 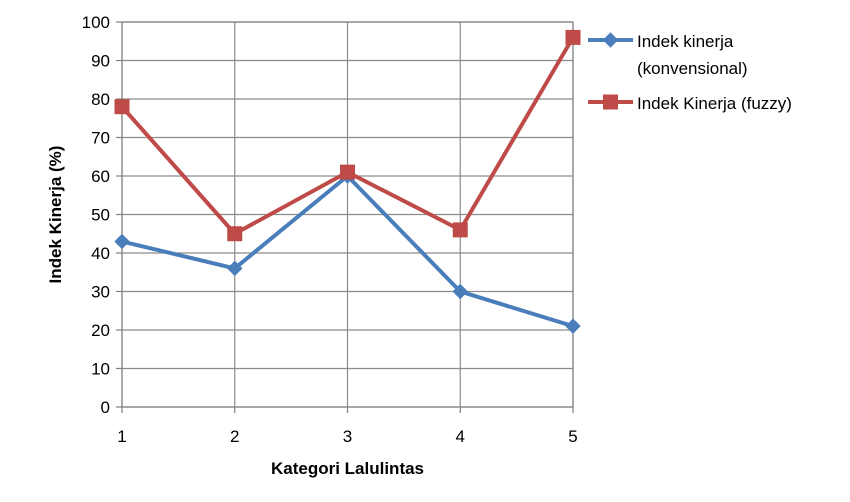 I want to click on x-tick-label: 1, so click(x=121, y=436).